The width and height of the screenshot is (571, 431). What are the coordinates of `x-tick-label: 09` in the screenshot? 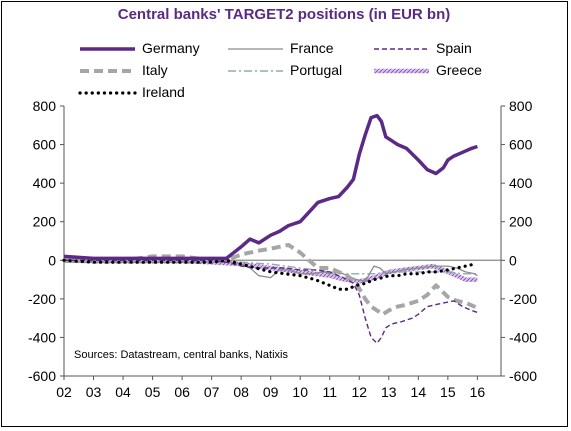 It's located at (271, 392).